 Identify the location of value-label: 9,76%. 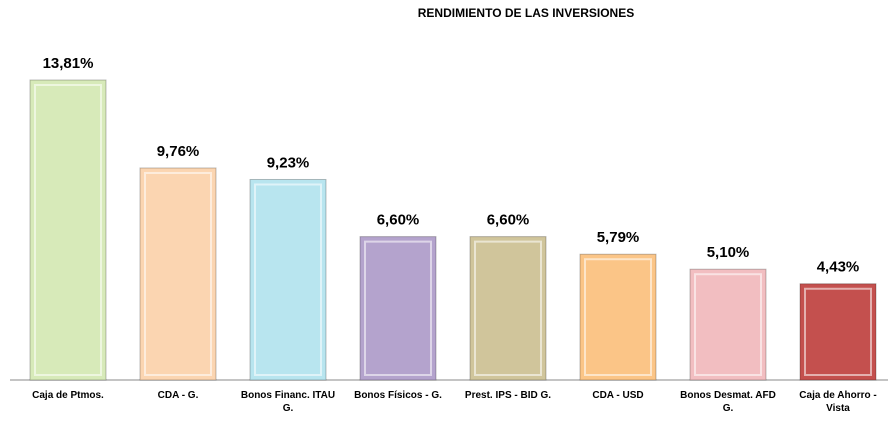
(178, 151).